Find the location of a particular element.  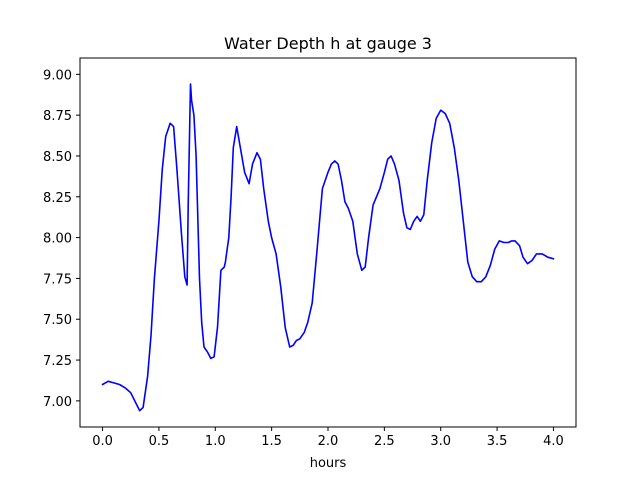

x-tick-label: 0.5 is located at coordinates (159, 441).